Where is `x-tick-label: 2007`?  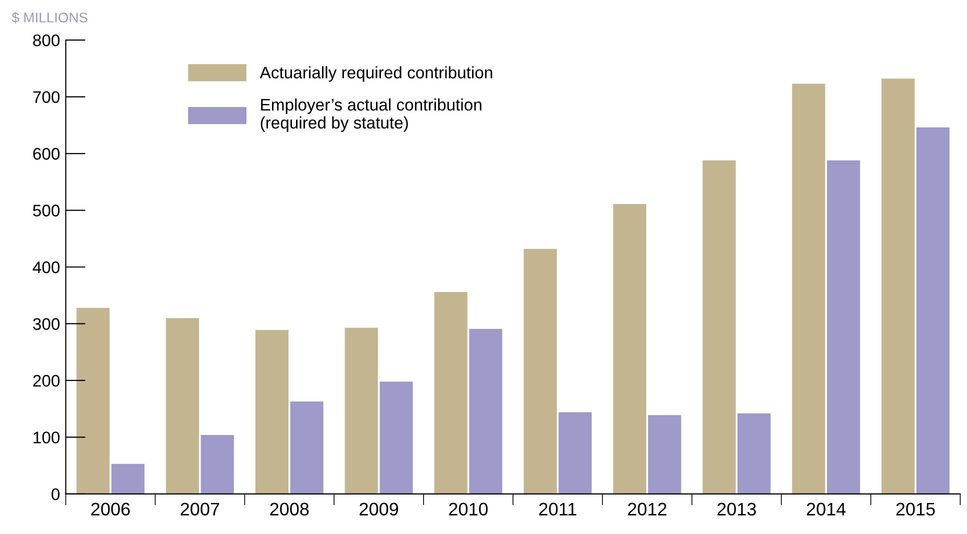 x-tick-label: 2007 is located at coordinates (200, 509).